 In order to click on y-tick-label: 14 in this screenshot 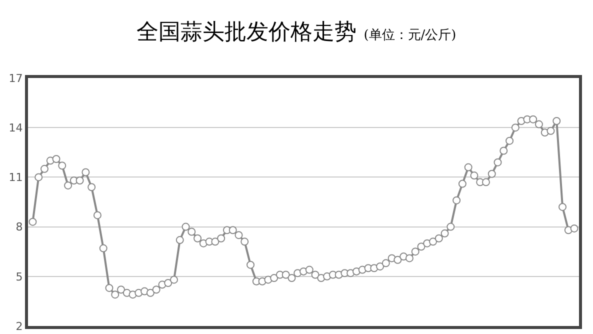, I will do `click(15, 127)`.